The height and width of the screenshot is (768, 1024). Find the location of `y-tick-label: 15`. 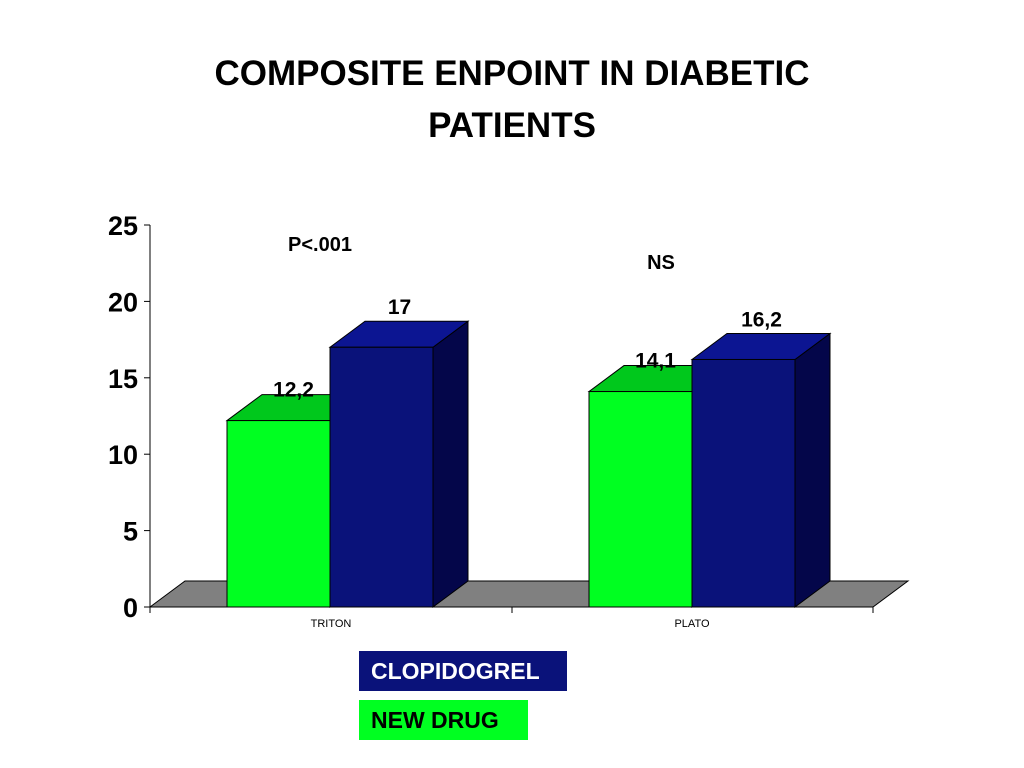

y-tick-label: 15 is located at coordinates (123, 379).